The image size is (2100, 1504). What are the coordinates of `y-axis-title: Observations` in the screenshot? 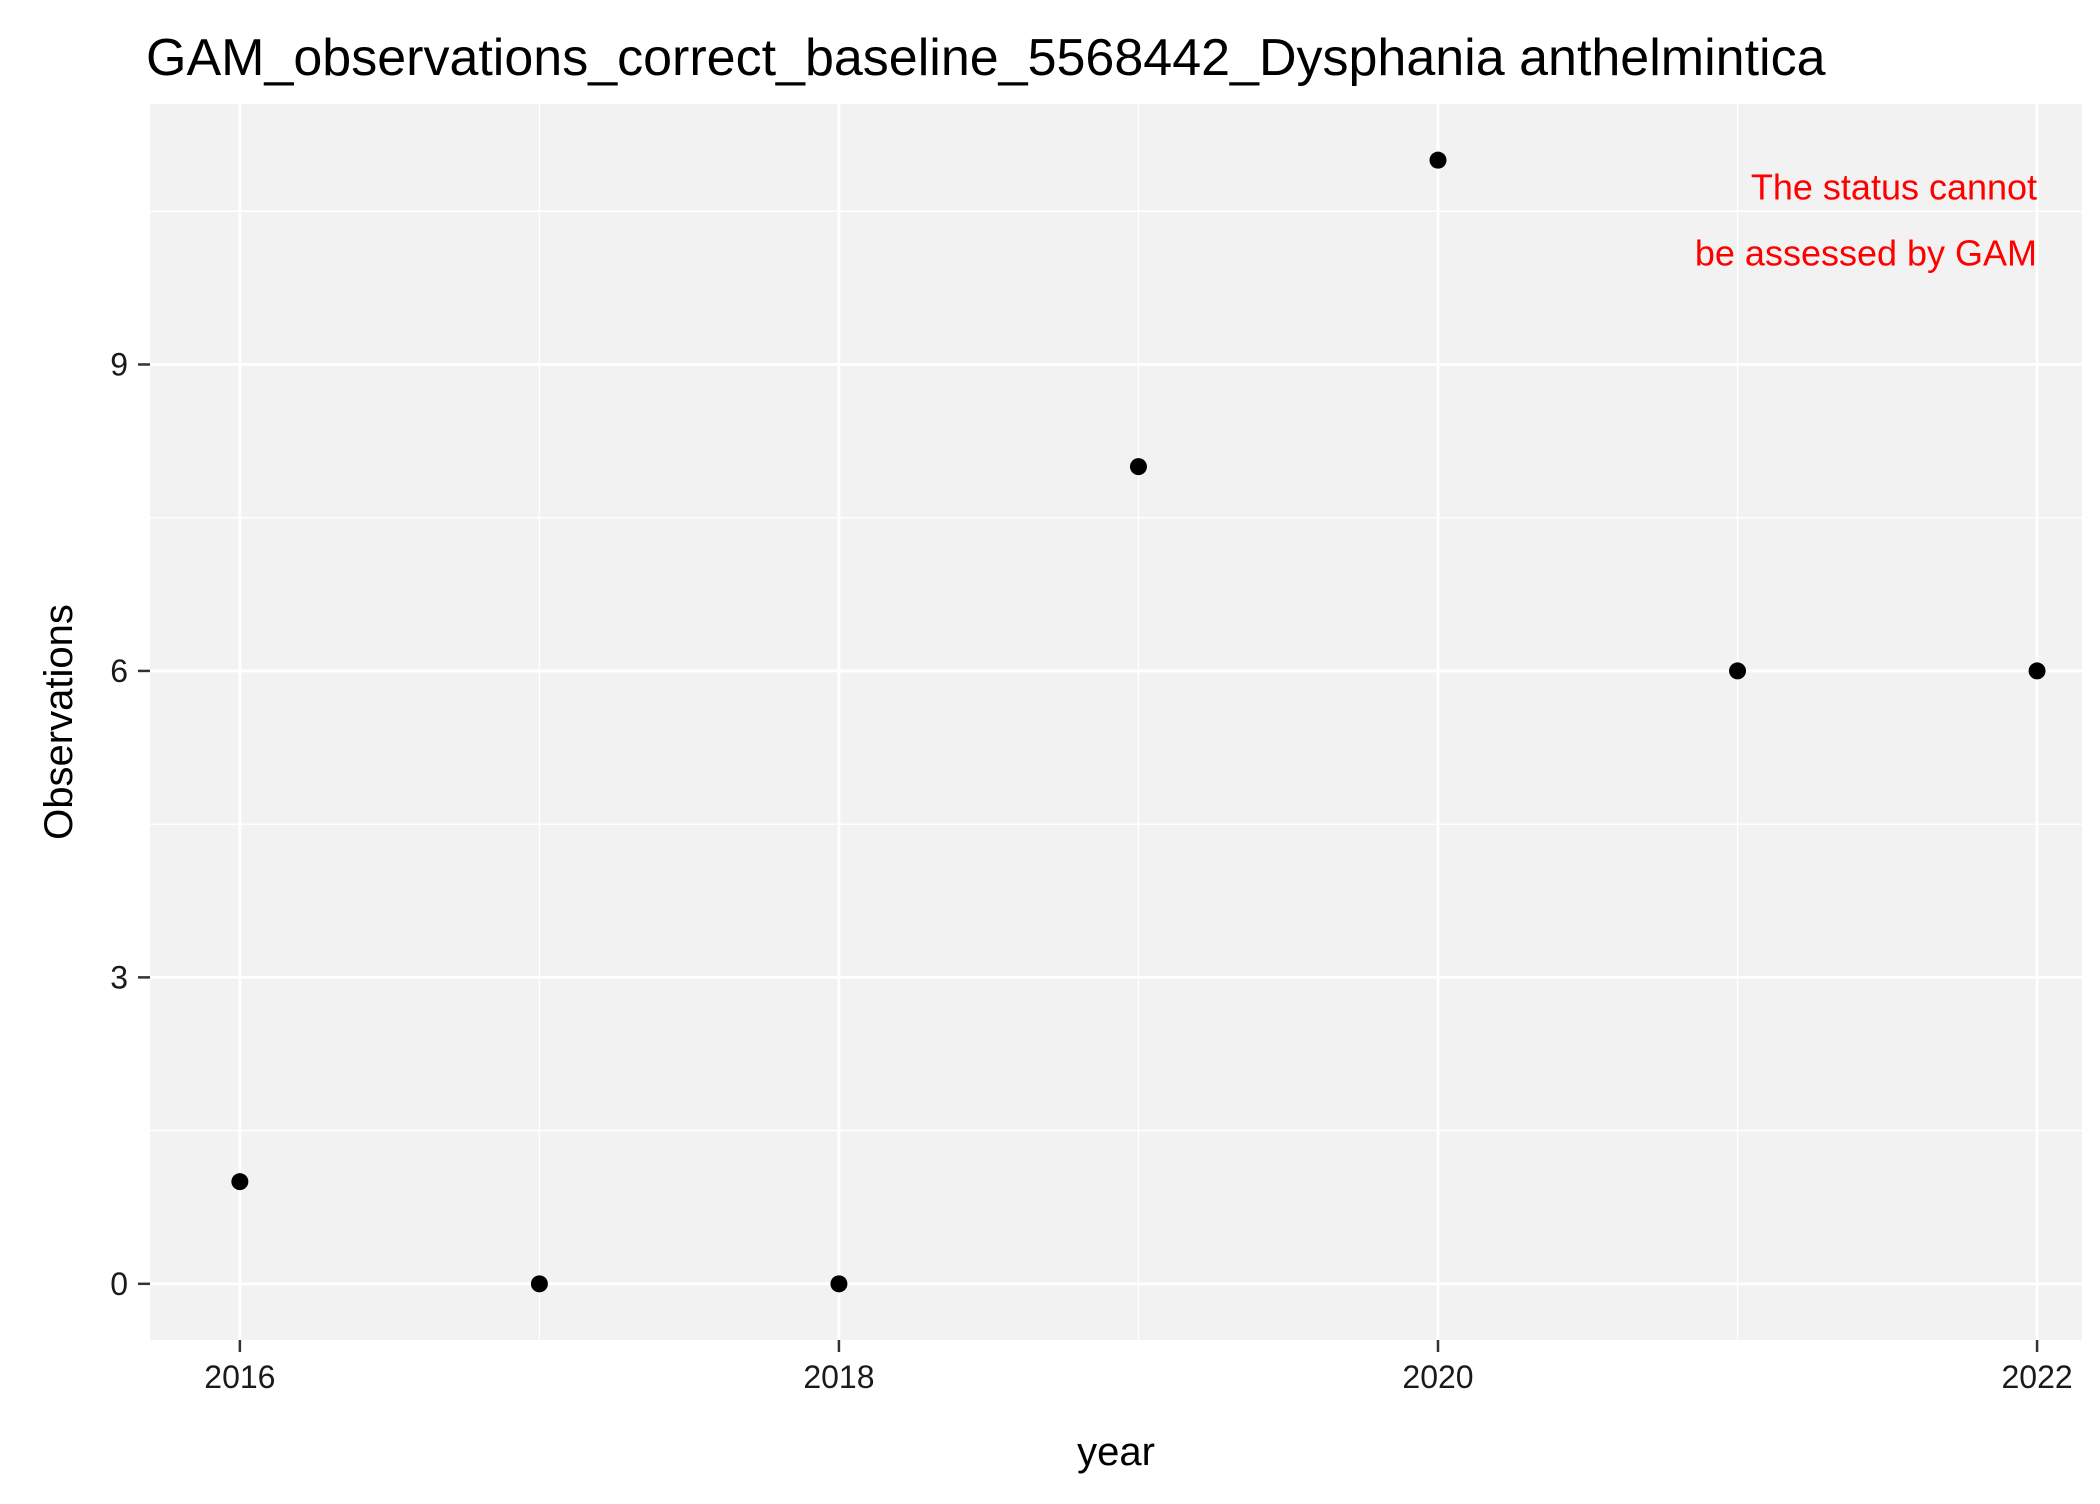 It's located at (59, 722).